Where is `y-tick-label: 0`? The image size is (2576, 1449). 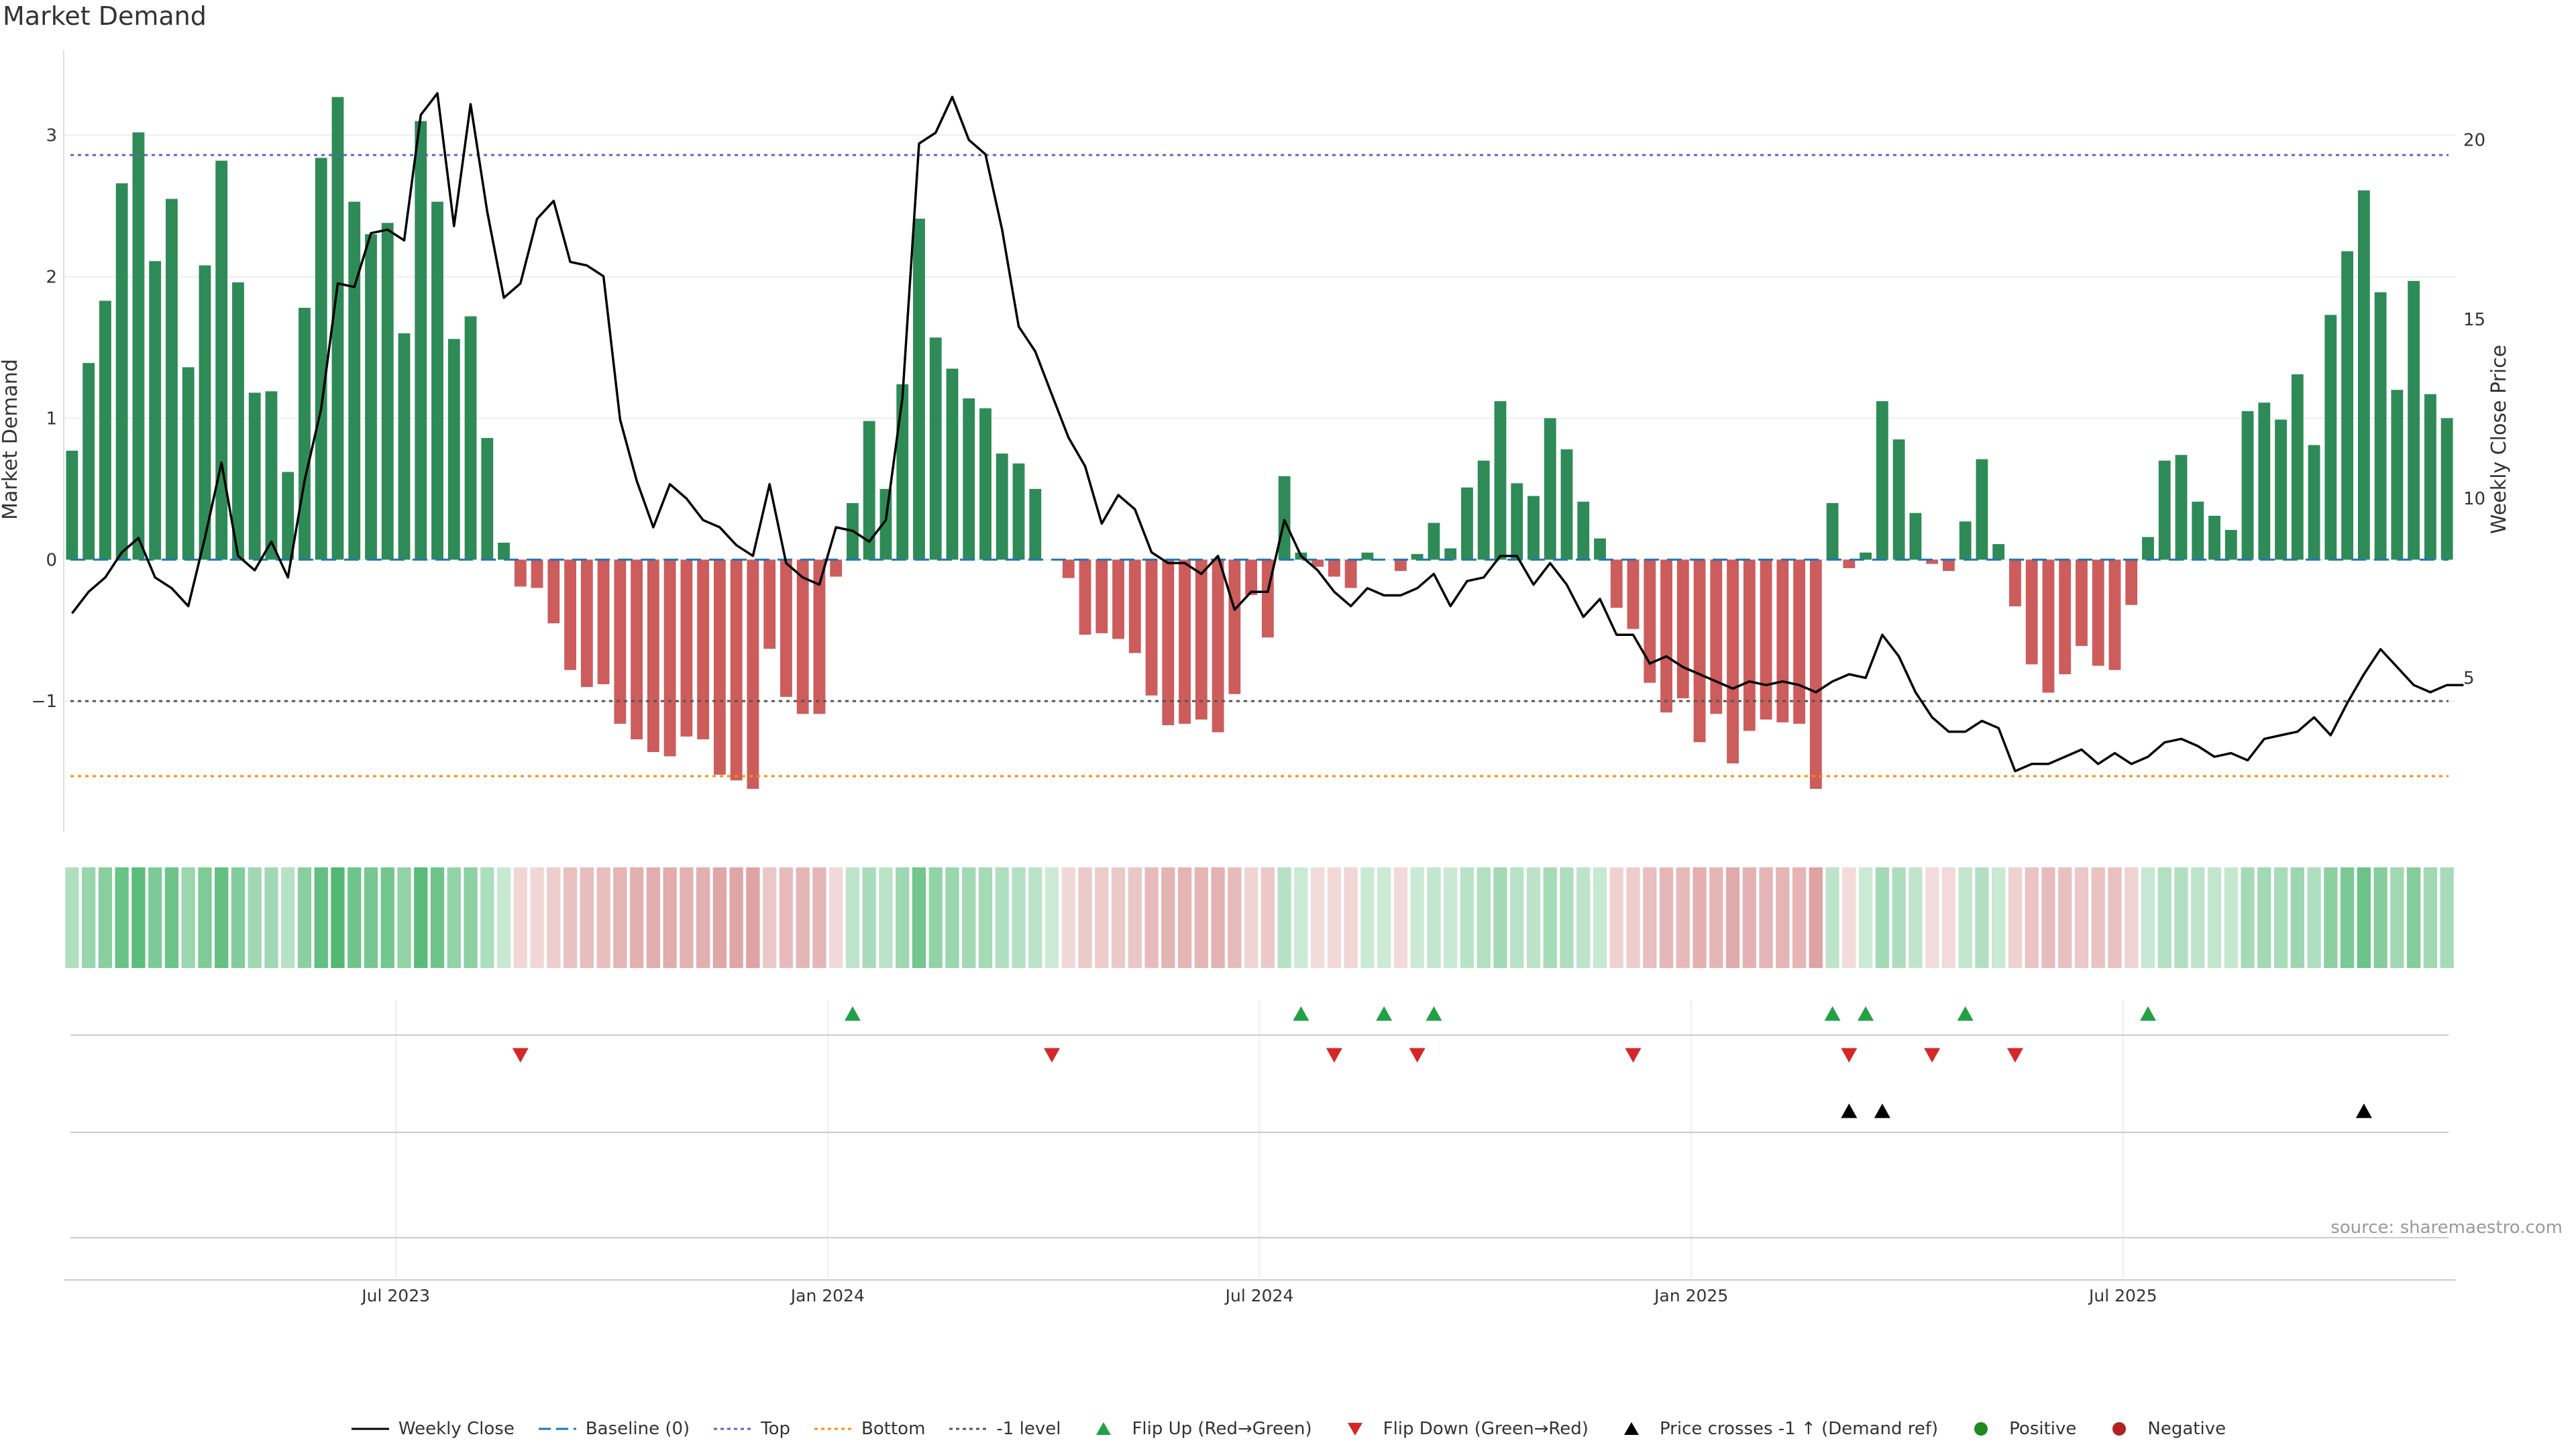 y-tick-label: 0 is located at coordinates (51, 560).